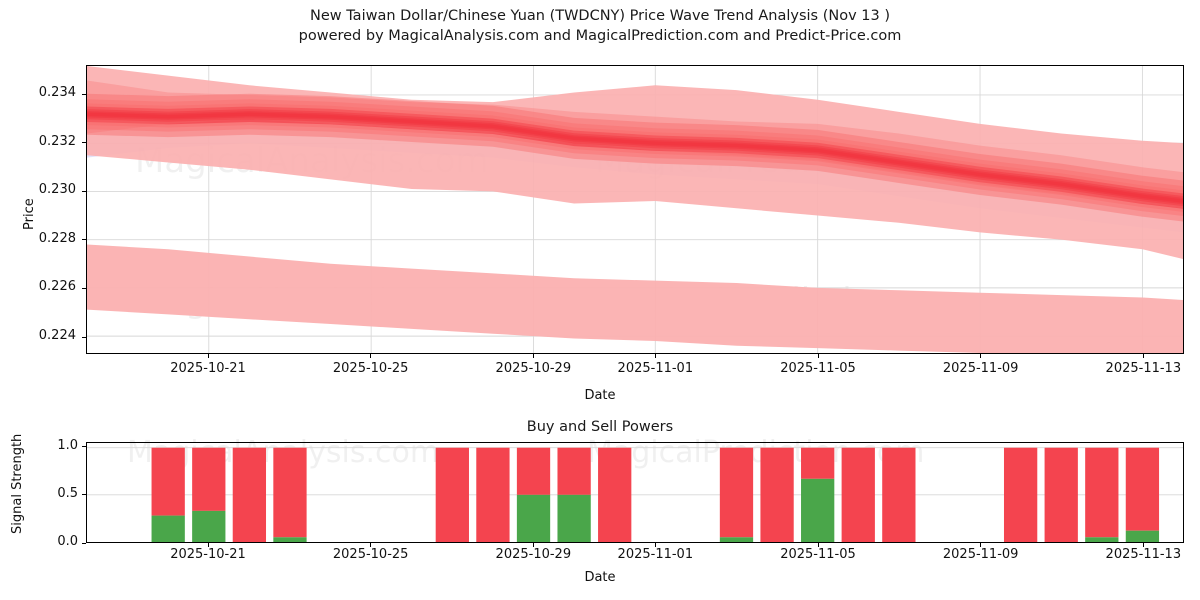 The width and height of the screenshot is (1200, 600). What do you see at coordinates (600, 577) in the screenshot?
I see `signal-x-axis-label: Date` at bounding box center [600, 577].